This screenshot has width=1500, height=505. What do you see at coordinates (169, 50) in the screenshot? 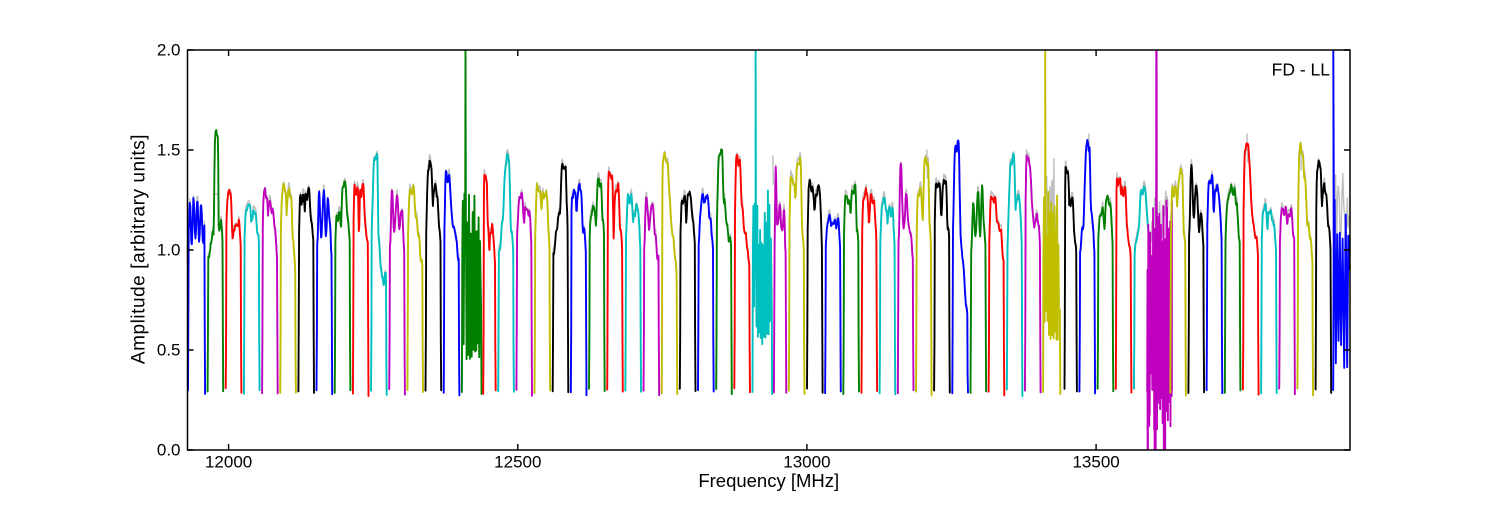
I see `svg-text: 2.0` at bounding box center [169, 50].